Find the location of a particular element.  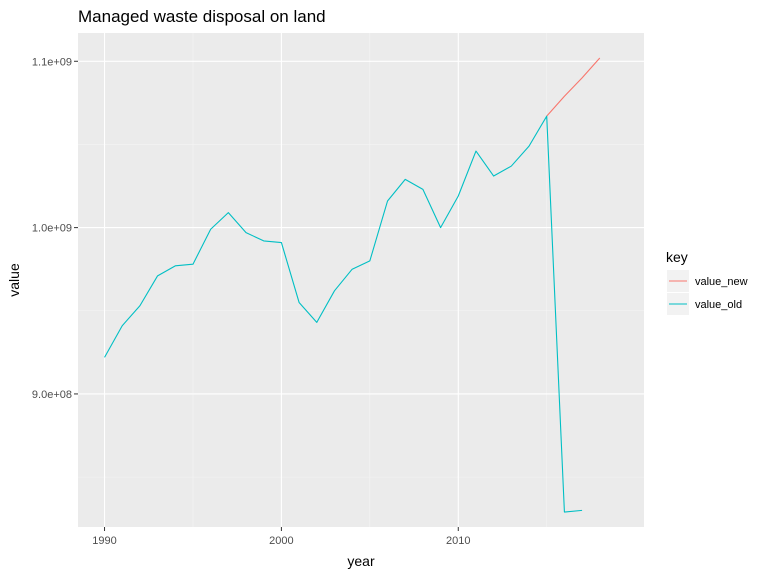

x-tick-label: 1990 is located at coordinates (104, 541).